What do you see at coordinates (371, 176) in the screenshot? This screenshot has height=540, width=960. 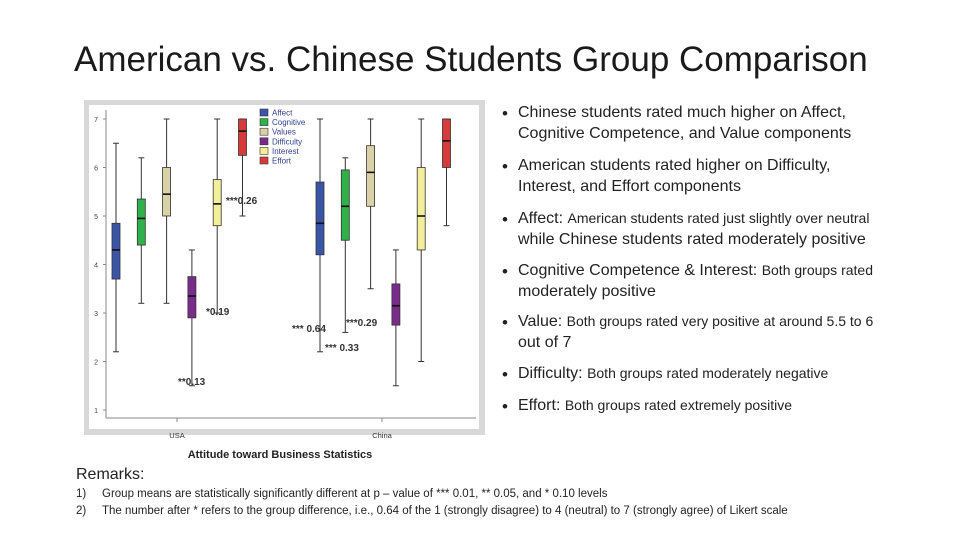 I see `box-values-china` at bounding box center [371, 176].